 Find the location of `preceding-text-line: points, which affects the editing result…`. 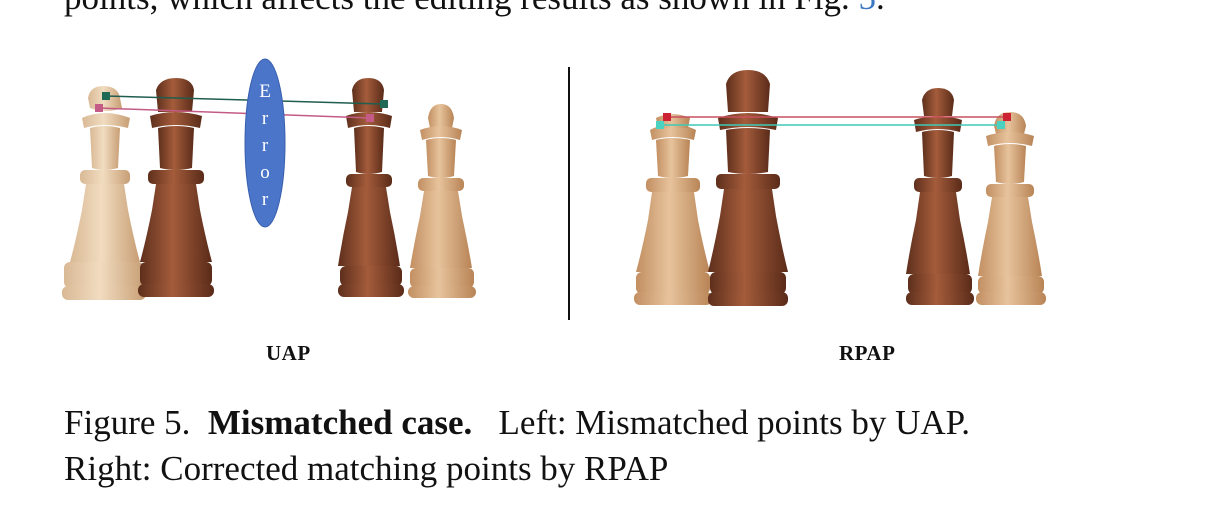

preceding-text-line: points, which affects the editing result… is located at coordinates (474, 9).